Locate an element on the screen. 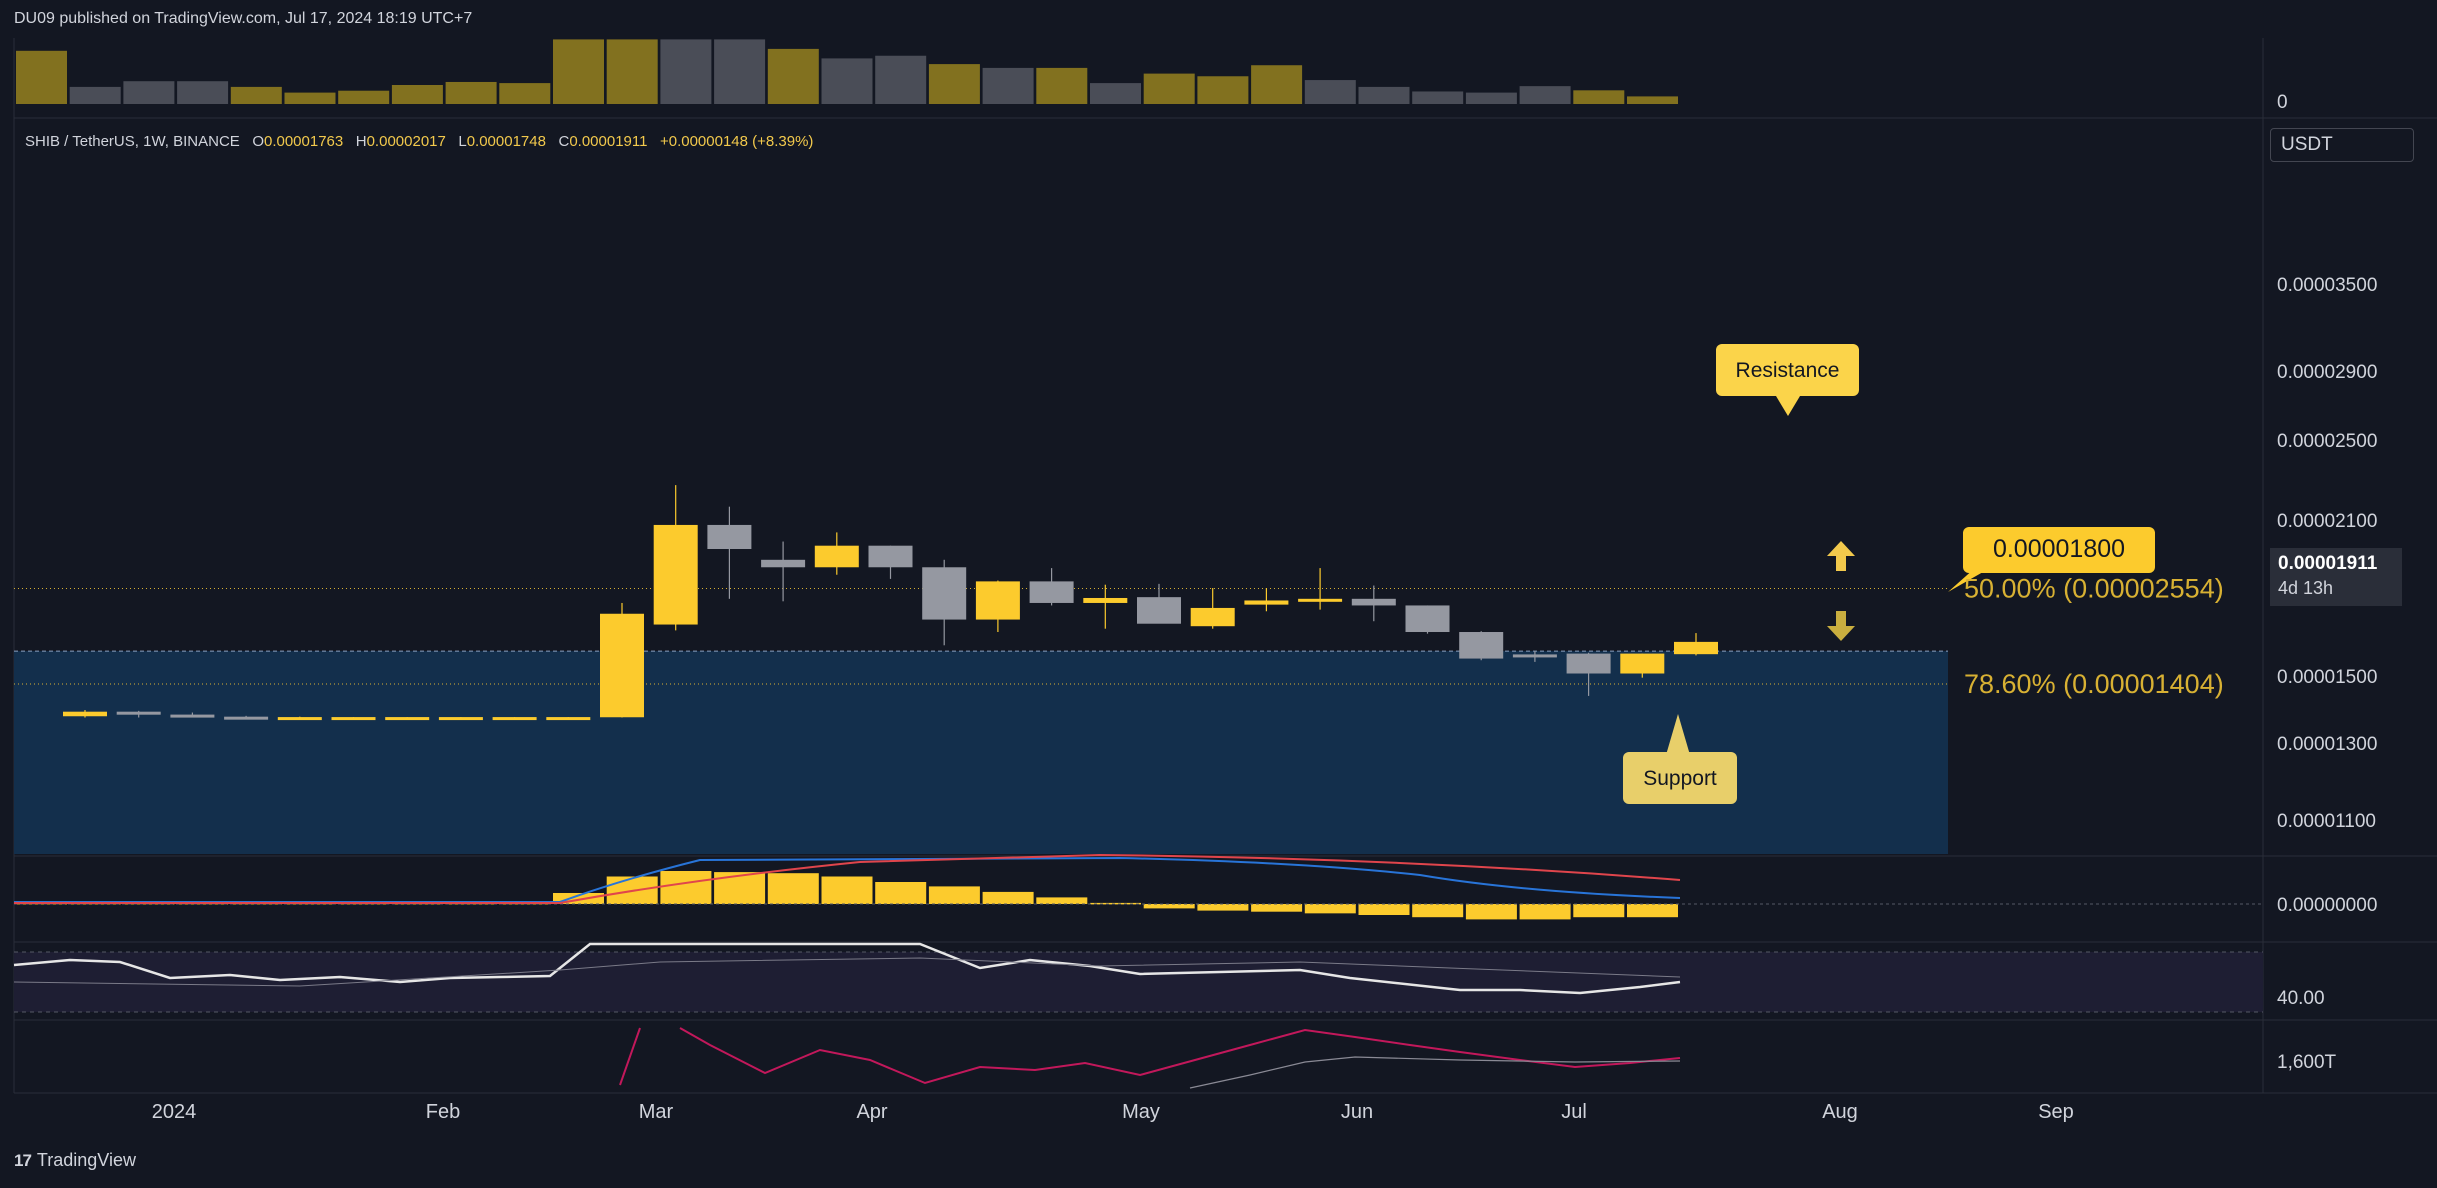  resistance-pointer is located at coordinates (1788, 406).